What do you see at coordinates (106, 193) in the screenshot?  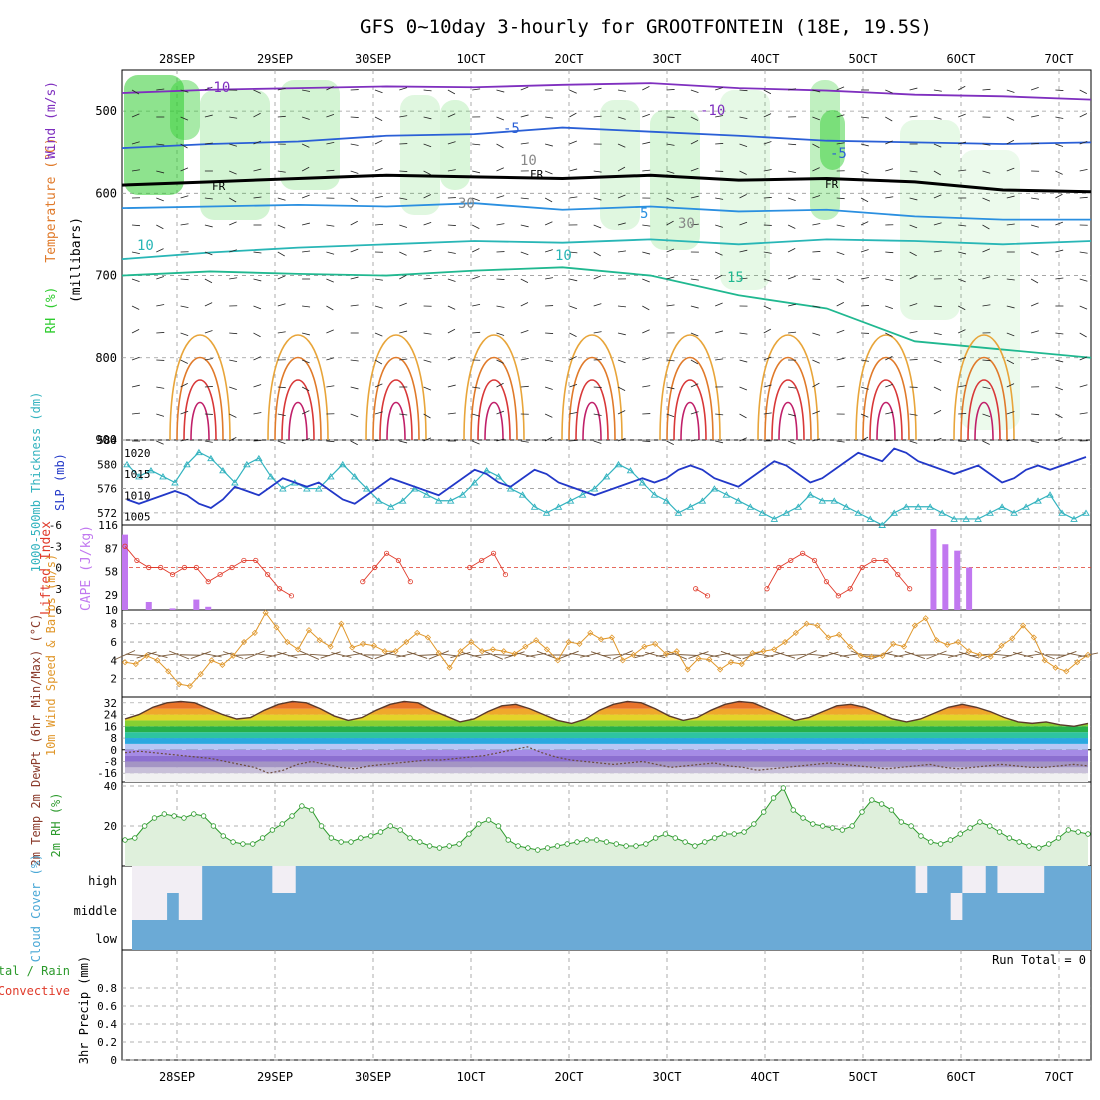 I see `pressure-tick-label: 600` at bounding box center [106, 193].